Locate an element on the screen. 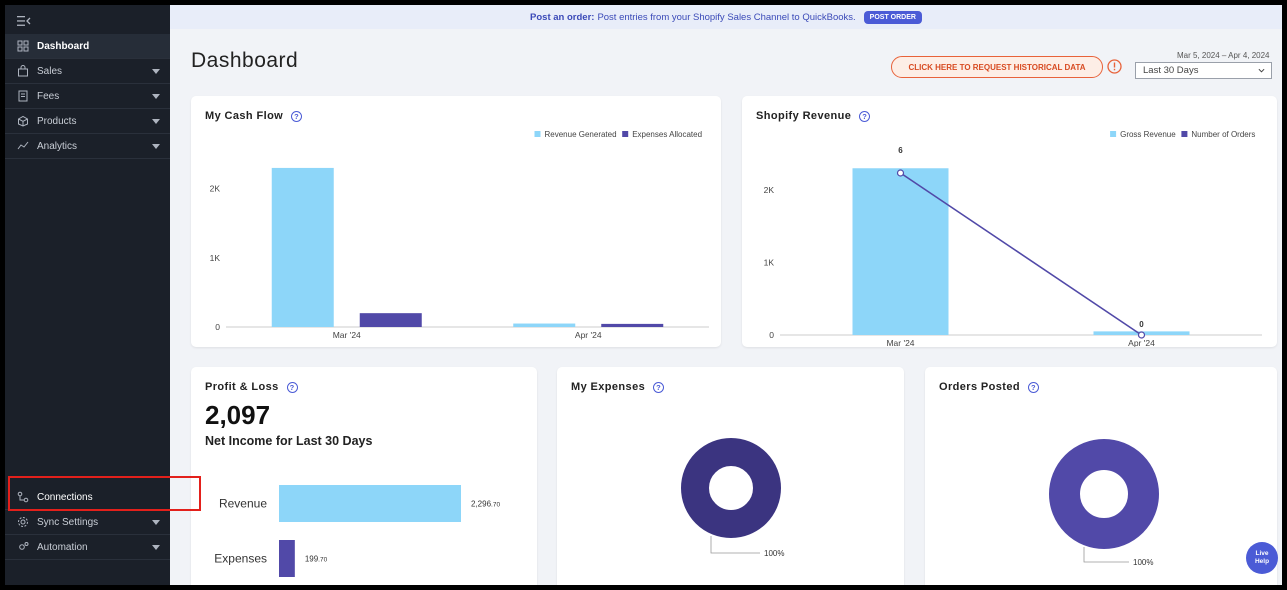 The image size is (1287, 590). sidebar-item-products: Products is located at coordinates (87, 121).